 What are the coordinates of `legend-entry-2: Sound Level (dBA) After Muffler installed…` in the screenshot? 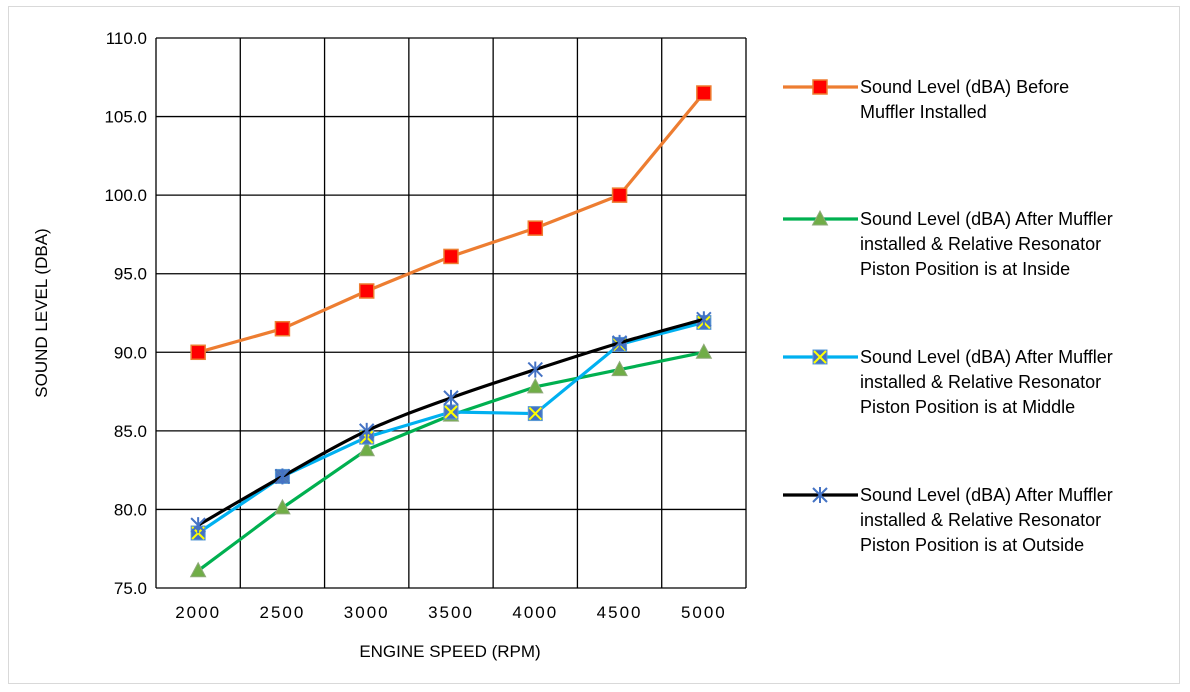 It's located at (948, 244).